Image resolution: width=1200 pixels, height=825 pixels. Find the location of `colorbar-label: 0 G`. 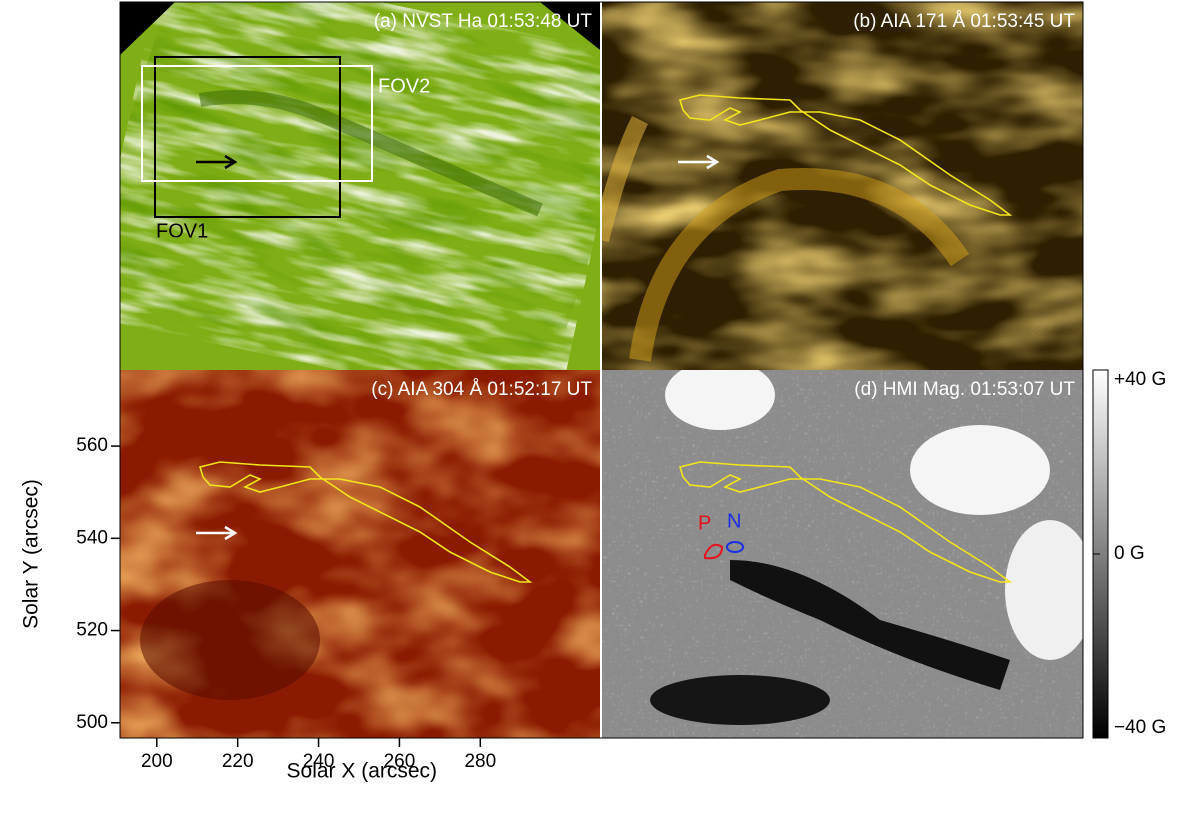

colorbar-label: 0 G is located at coordinates (1129, 553).